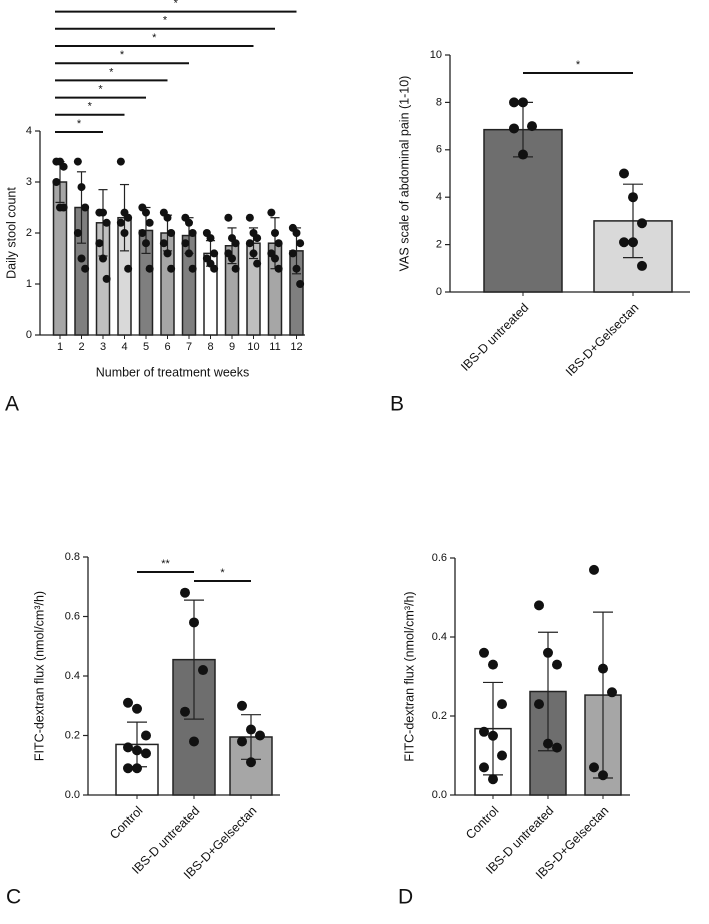 The width and height of the screenshot is (709, 924). I want to click on panel-label: A, so click(12, 404).